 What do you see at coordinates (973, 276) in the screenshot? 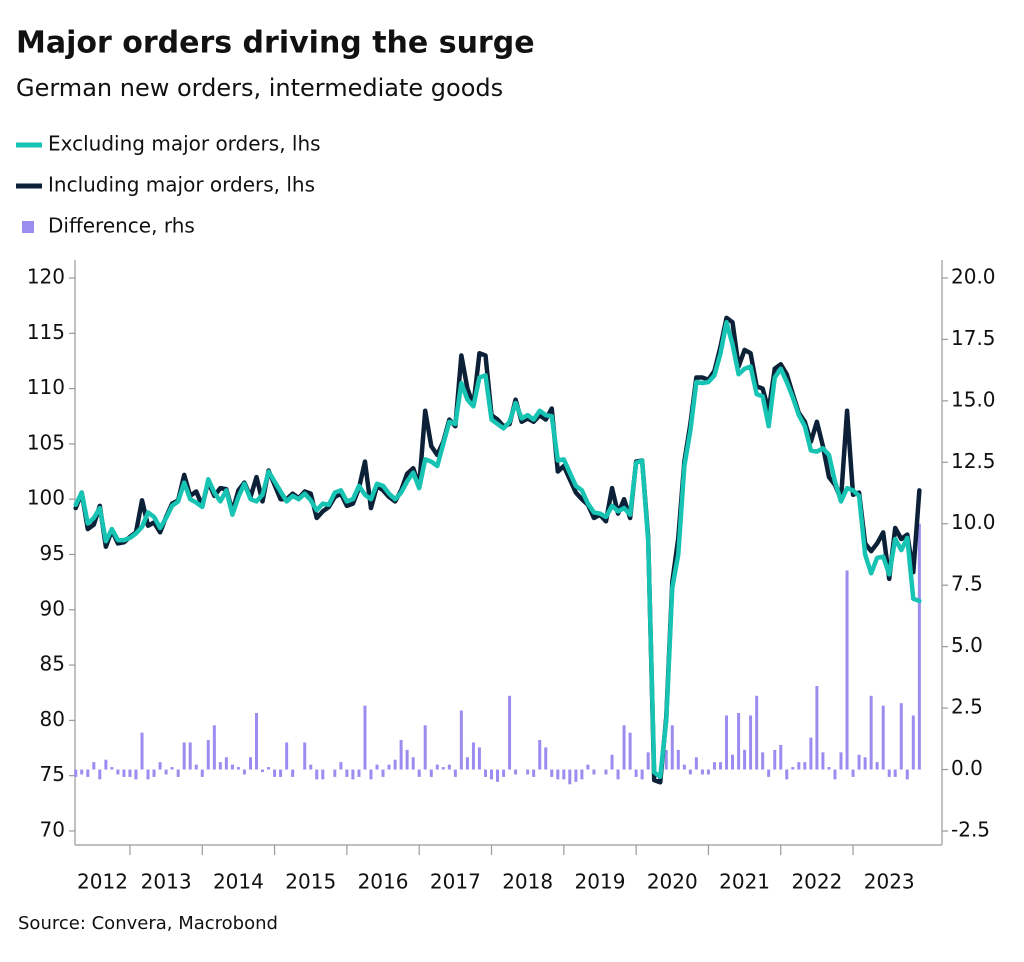
I see `y2-tick-label: 20.0` at bounding box center [973, 276].